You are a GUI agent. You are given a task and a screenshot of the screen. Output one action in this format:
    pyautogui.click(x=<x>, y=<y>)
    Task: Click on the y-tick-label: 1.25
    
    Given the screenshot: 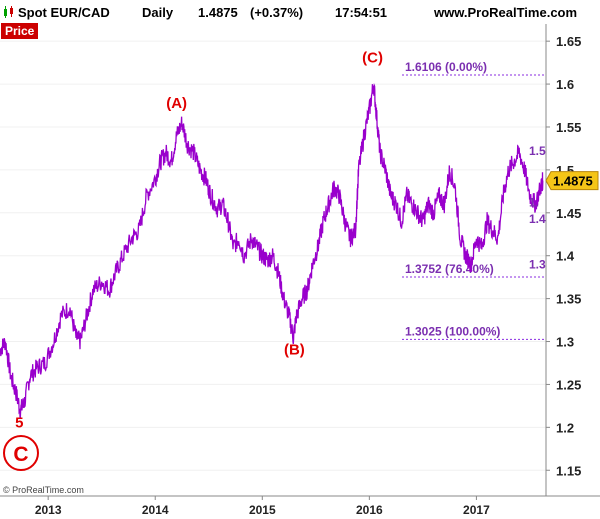 What is the action you would take?
    pyautogui.click(x=568, y=384)
    